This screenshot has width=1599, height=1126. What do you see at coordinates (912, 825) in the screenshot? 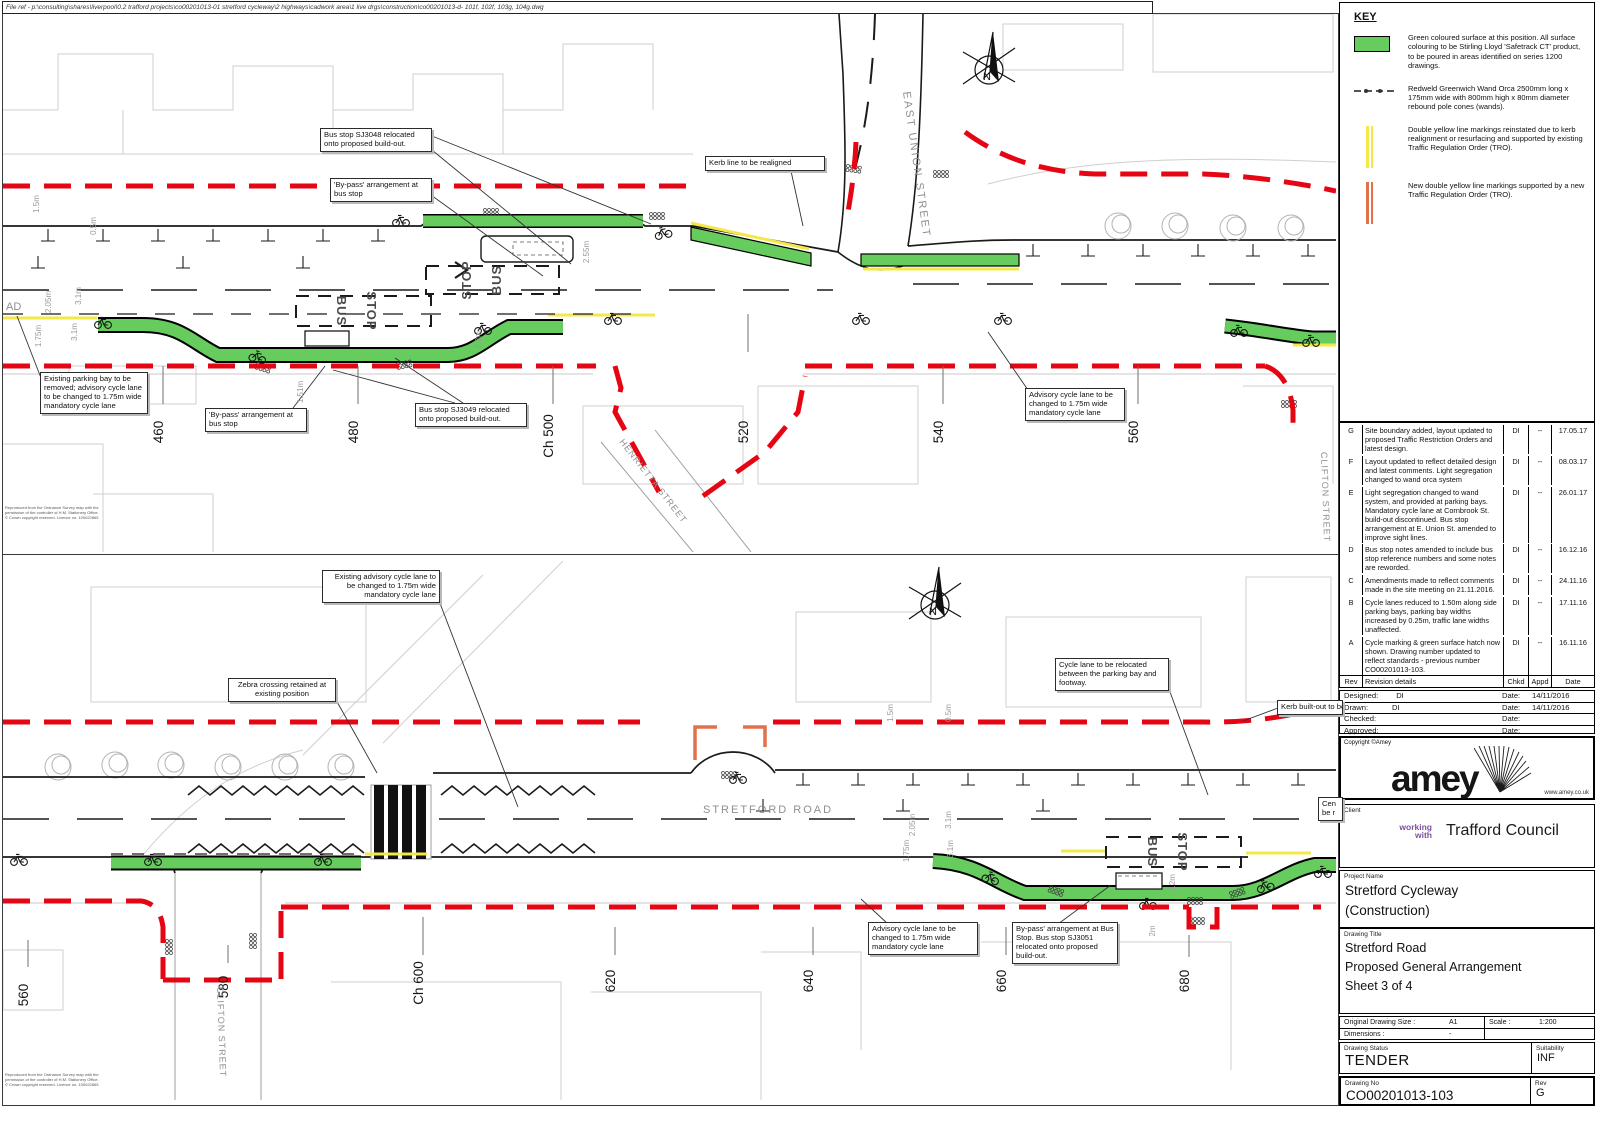
I see `dim-label: 2.05m` at bounding box center [912, 825].